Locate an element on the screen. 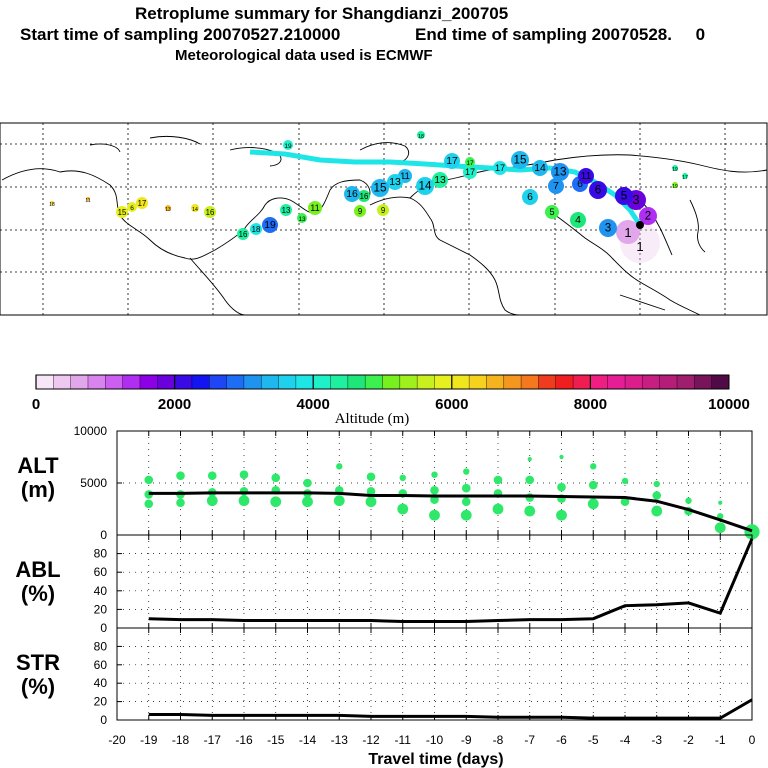 The image size is (768, 768). panel-title: STR is located at coordinates (38, 662).